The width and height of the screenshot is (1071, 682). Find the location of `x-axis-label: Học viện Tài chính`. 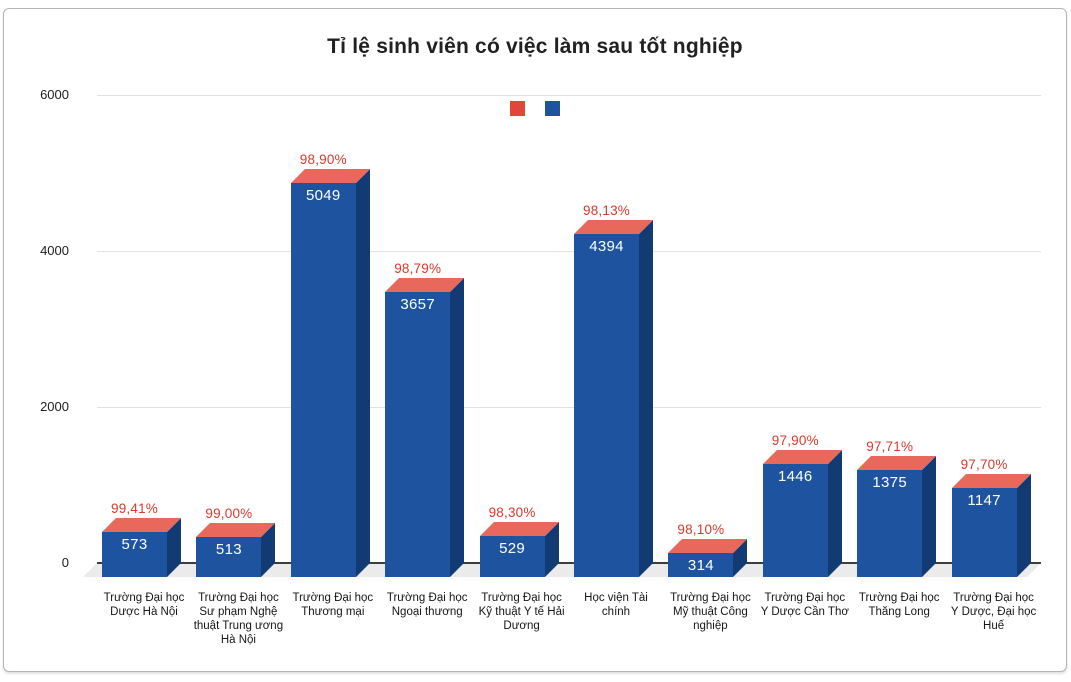

x-axis-label: Học viện Tài chính is located at coordinates (616, 605).